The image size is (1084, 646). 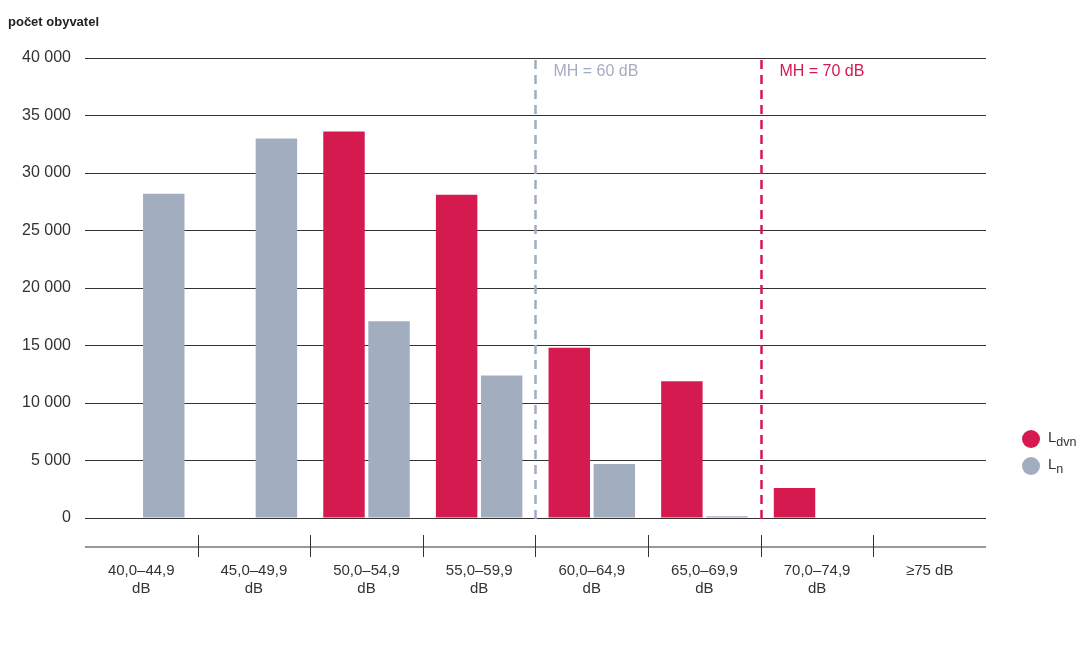 What do you see at coordinates (596, 71) in the screenshot?
I see `ref-line-label: MH = 60 dB` at bounding box center [596, 71].